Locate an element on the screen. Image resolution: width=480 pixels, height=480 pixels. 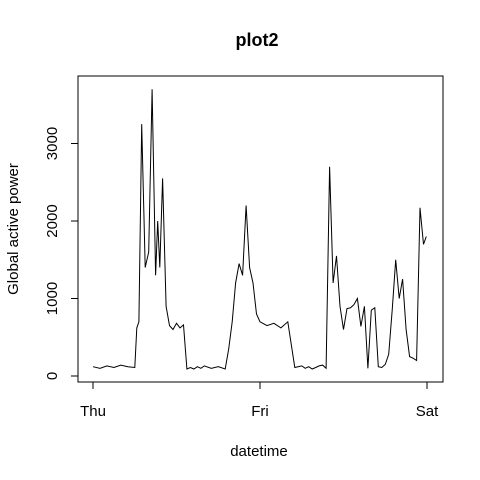
x-axis: Thu Fri Sat is located at coordinates (259, 400).